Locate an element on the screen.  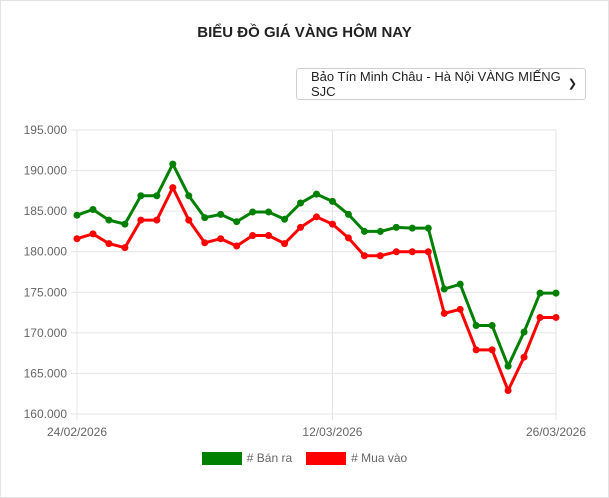
chart-title: BIỂU ĐỒ GIÁ VÀNG HÔM NAY is located at coordinates (304, 32).